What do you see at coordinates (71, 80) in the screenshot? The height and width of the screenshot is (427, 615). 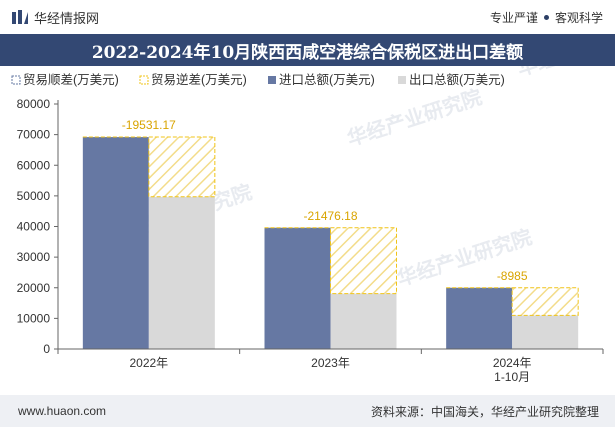 I see `legend-label: 贸易顺差(万美元)` at bounding box center [71, 80].